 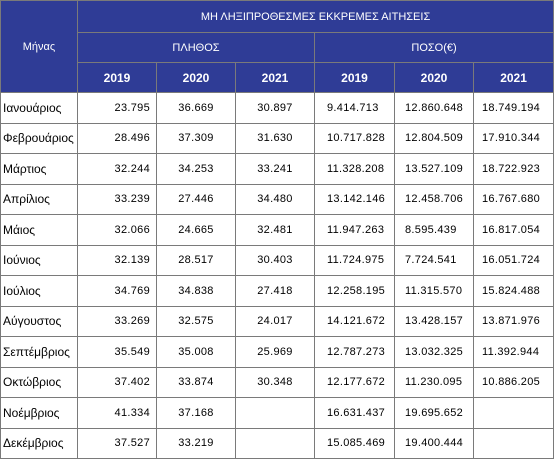 I want to click on amount-year-header-2021: 2021, so click(x=513, y=77).